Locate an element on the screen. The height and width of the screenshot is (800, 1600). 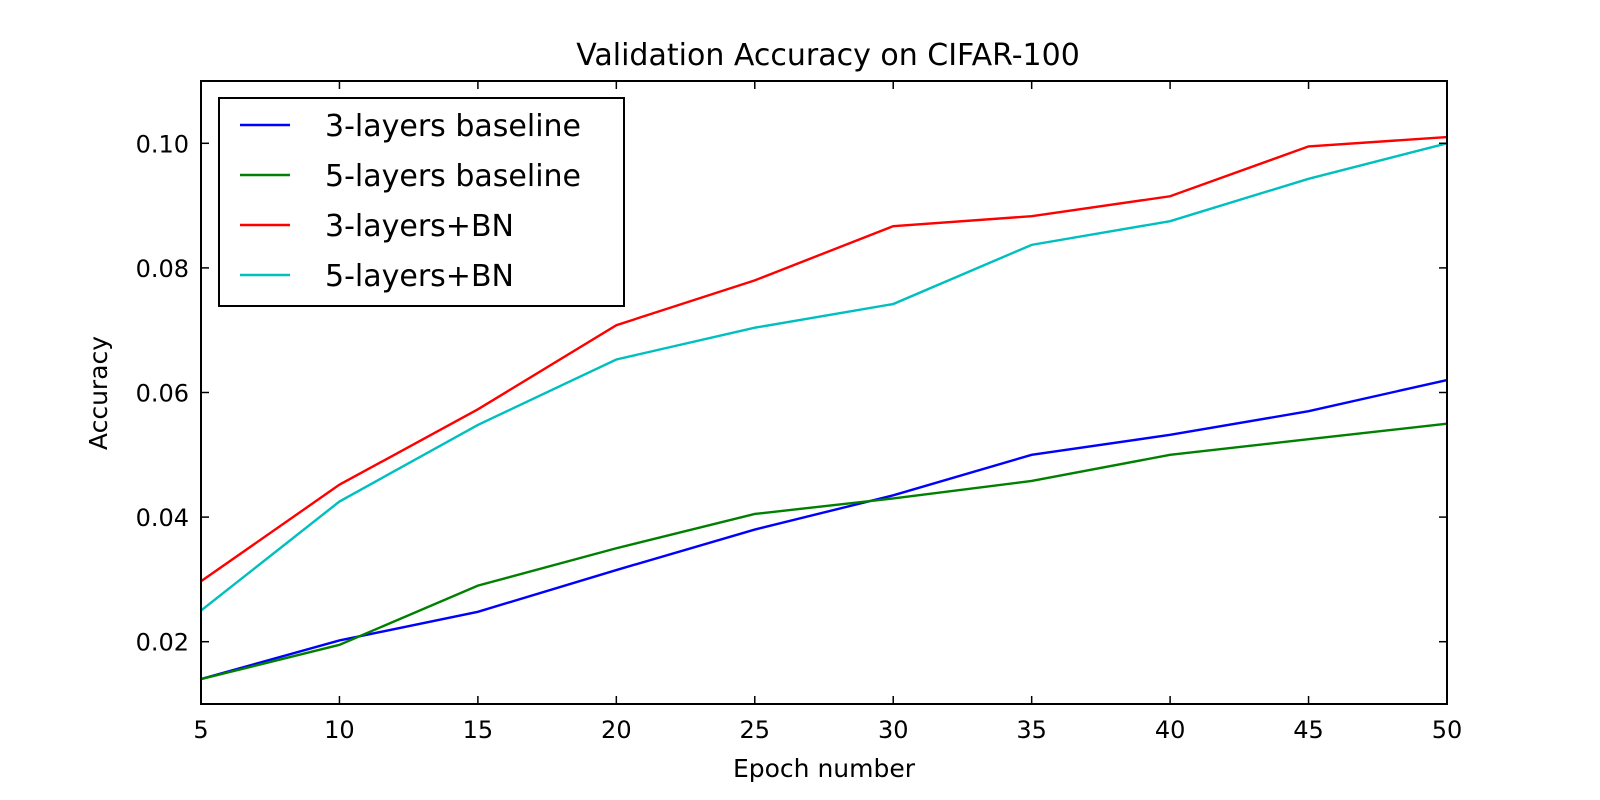
y-axis-label: Accuracy is located at coordinates (98, 393).